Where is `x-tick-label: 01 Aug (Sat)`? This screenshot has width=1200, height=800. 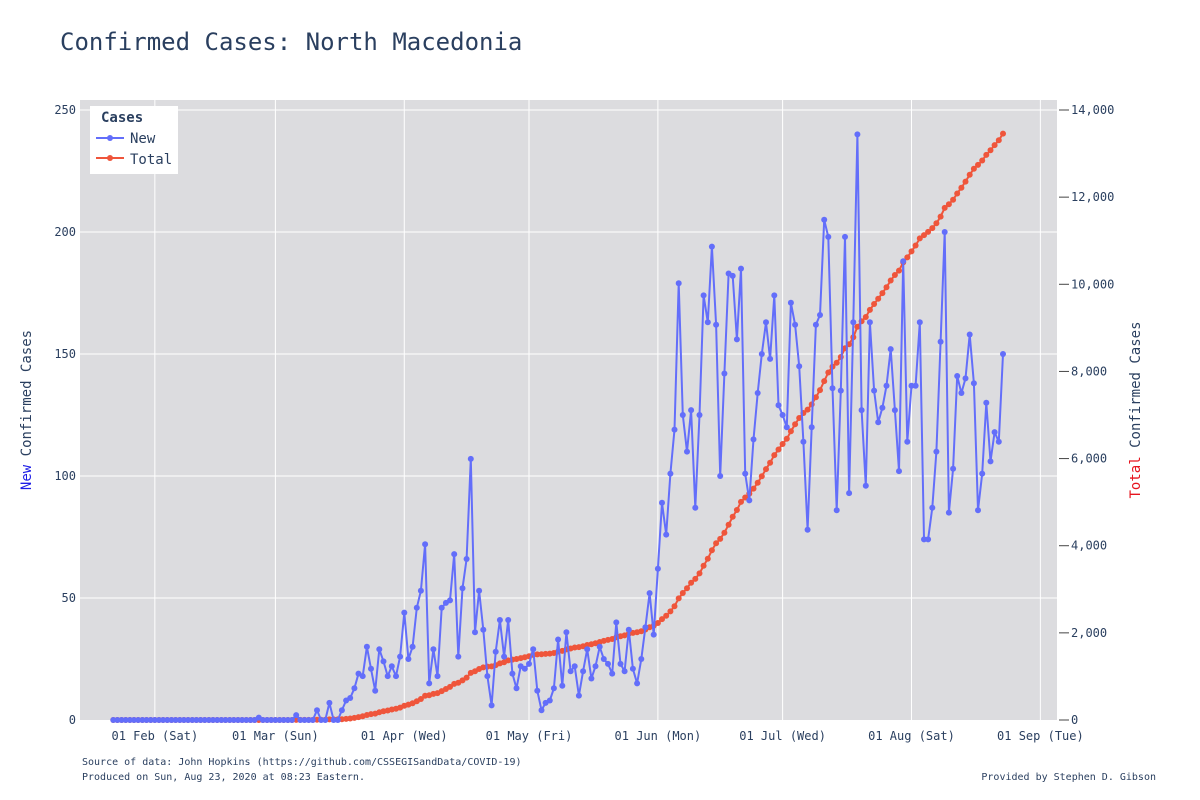
x-tick-label: 01 Aug (Sat) is located at coordinates (911, 736).